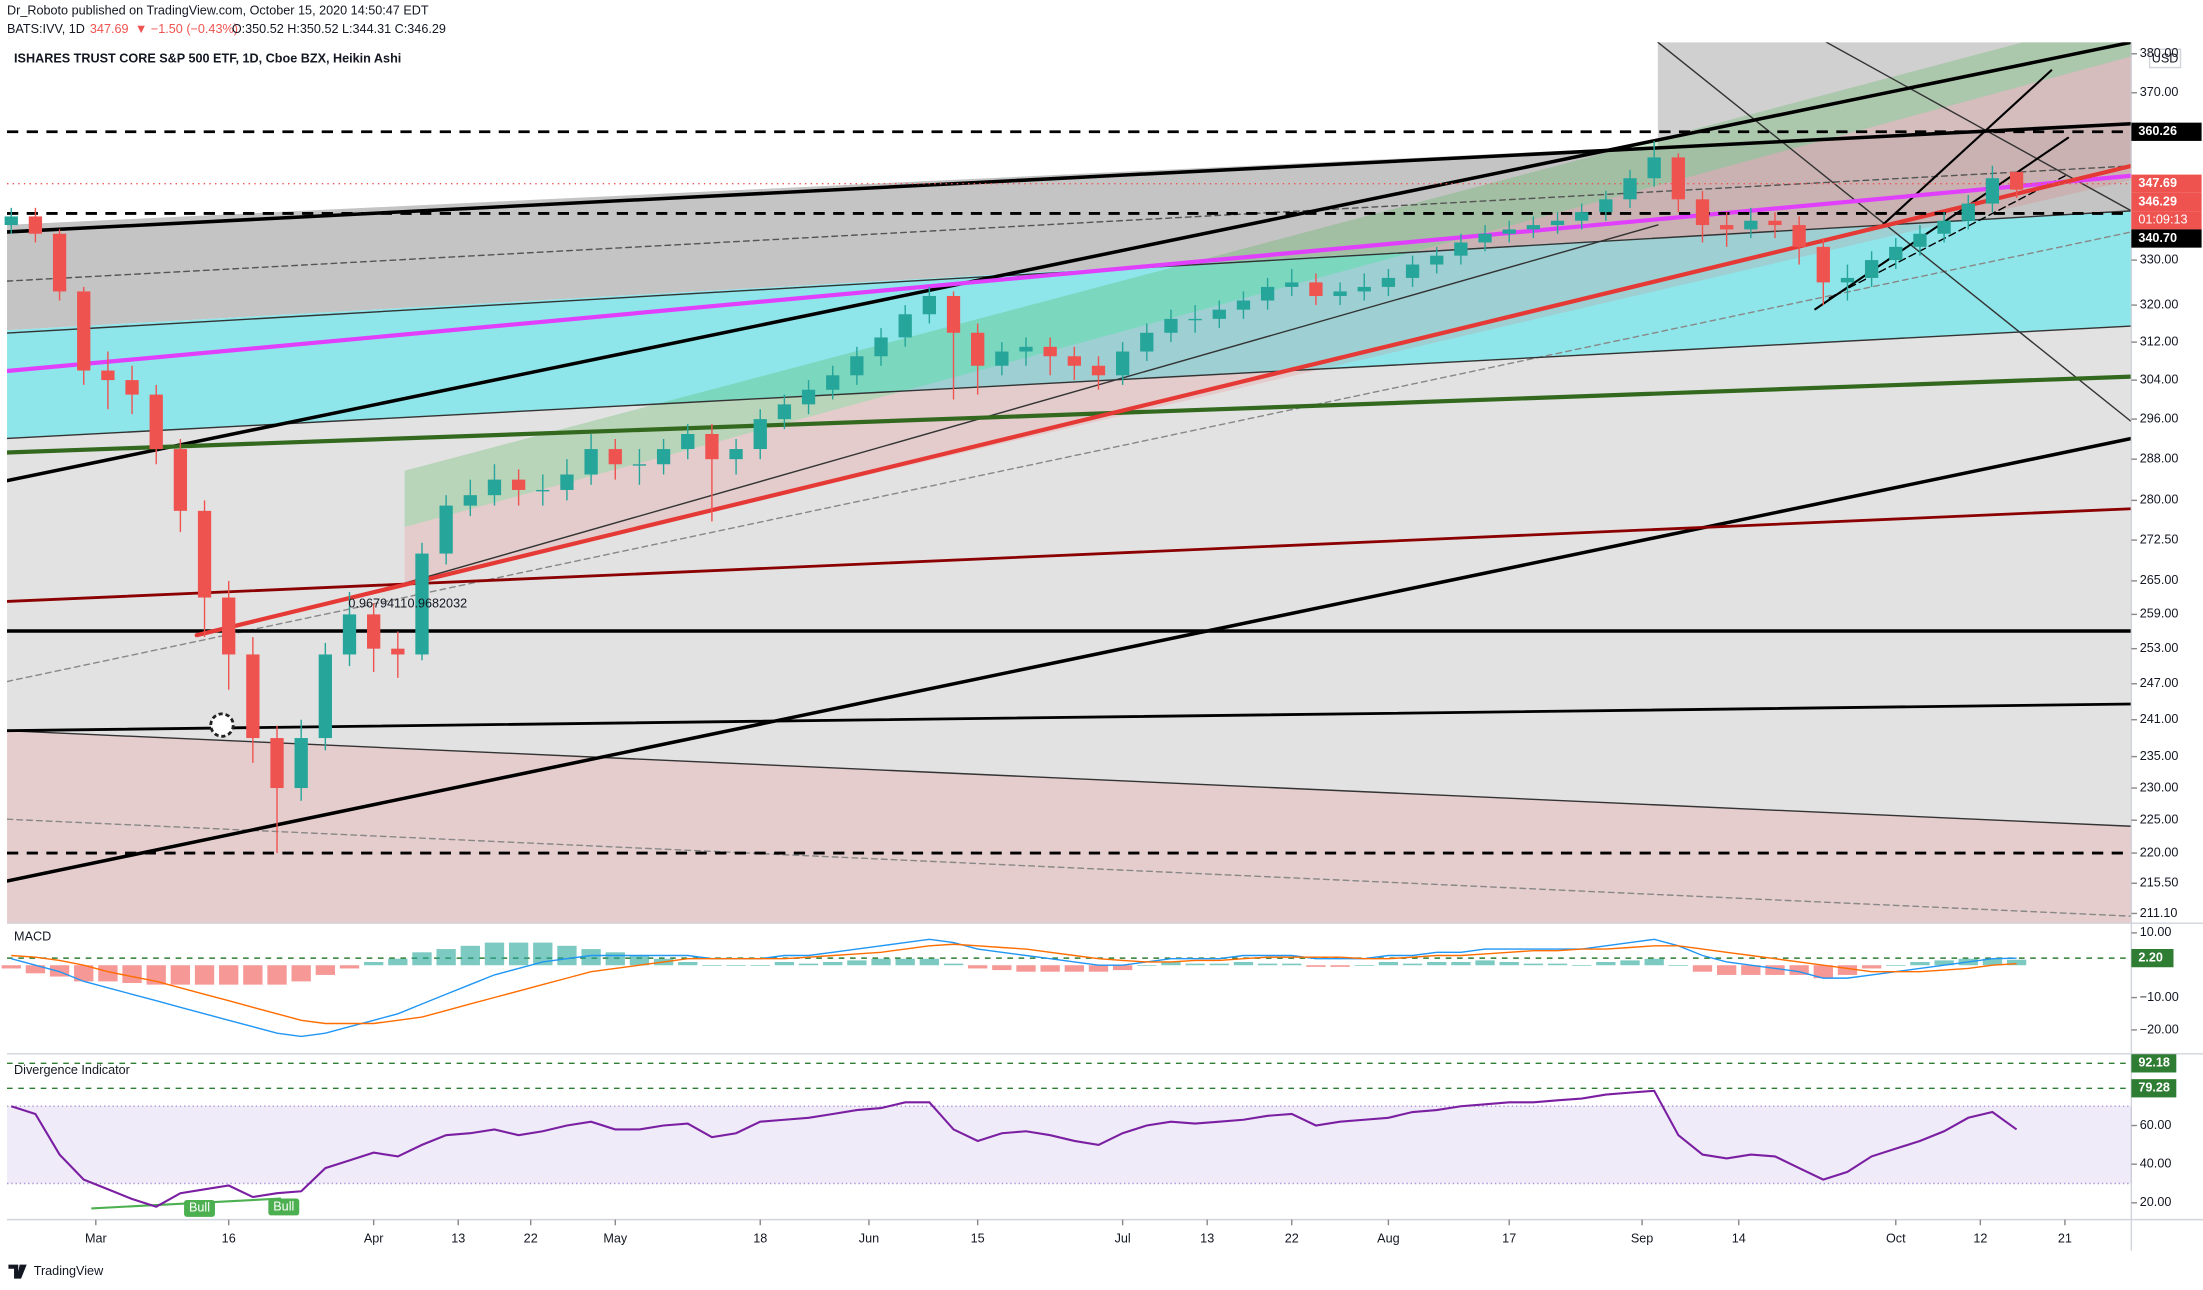 This screenshot has height=1290, width=2203. Describe the element at coordinates (615, 1239) in the screenshot. I see `x-tick-label: May` at that location.